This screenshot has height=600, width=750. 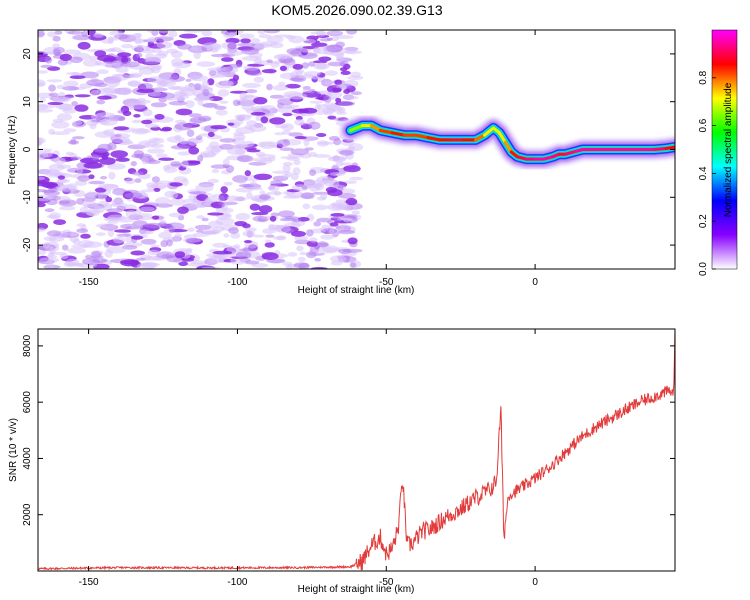 What do you see at coordinates (386, 282) in the screenshot?
I see `x-tick-label: -50` at bounding box center [386, 282].